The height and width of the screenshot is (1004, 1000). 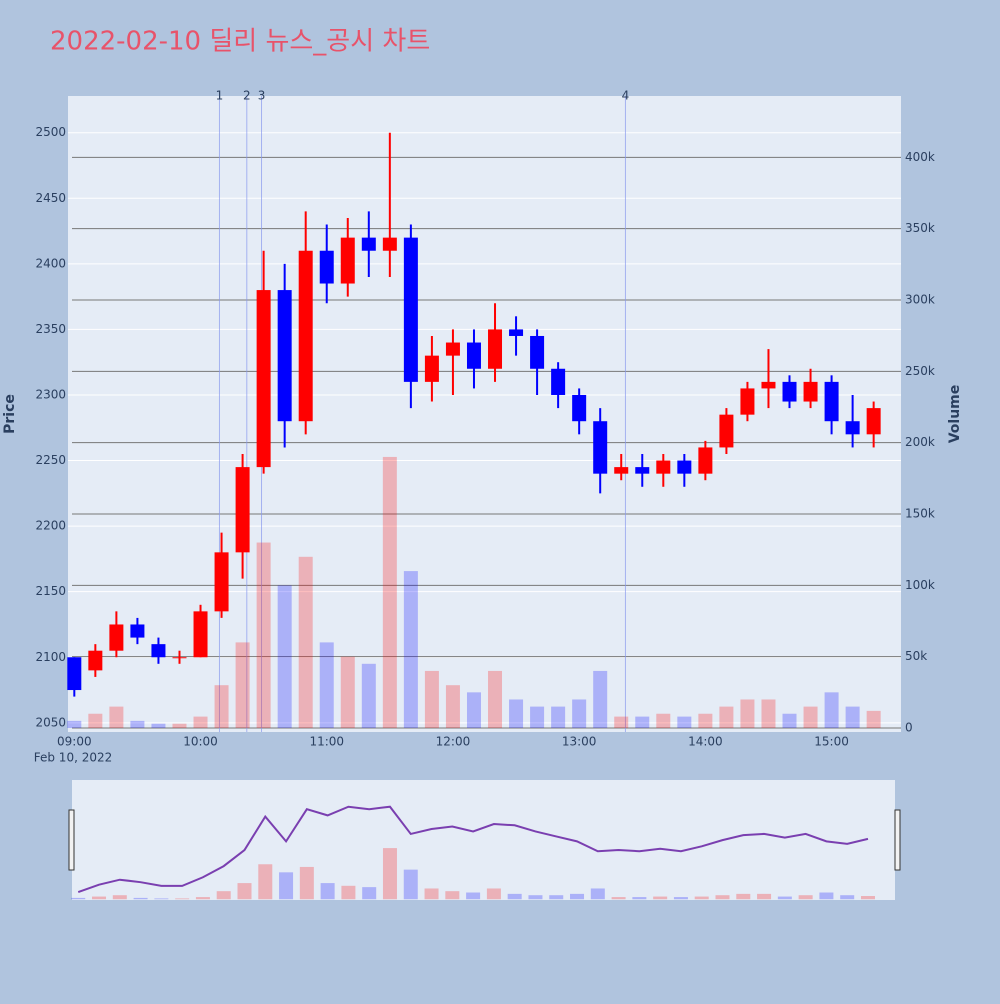 What do you see at coordinates (262, 96) in the screenshot?
I see `annotation-label: 3` at bounding box center [262, 96].